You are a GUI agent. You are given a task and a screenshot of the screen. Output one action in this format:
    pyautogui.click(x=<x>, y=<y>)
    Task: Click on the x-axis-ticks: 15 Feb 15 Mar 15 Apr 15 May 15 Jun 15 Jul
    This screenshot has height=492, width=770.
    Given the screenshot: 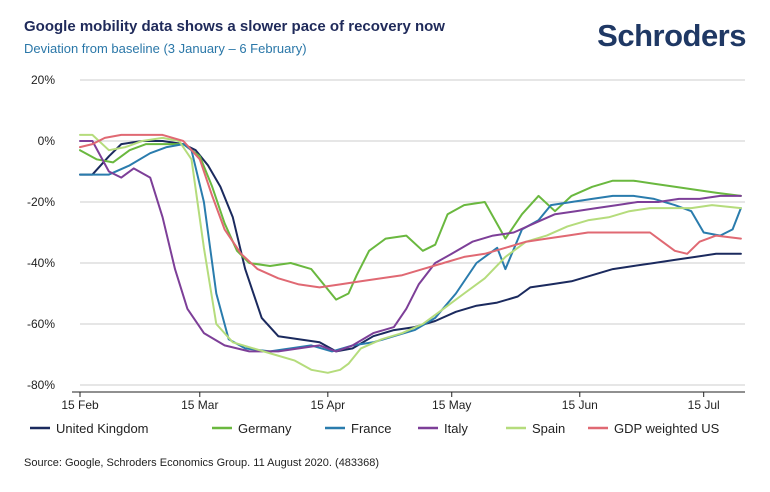 What is the action you would take?
    pyautogui.click(x=403, y=401)
    